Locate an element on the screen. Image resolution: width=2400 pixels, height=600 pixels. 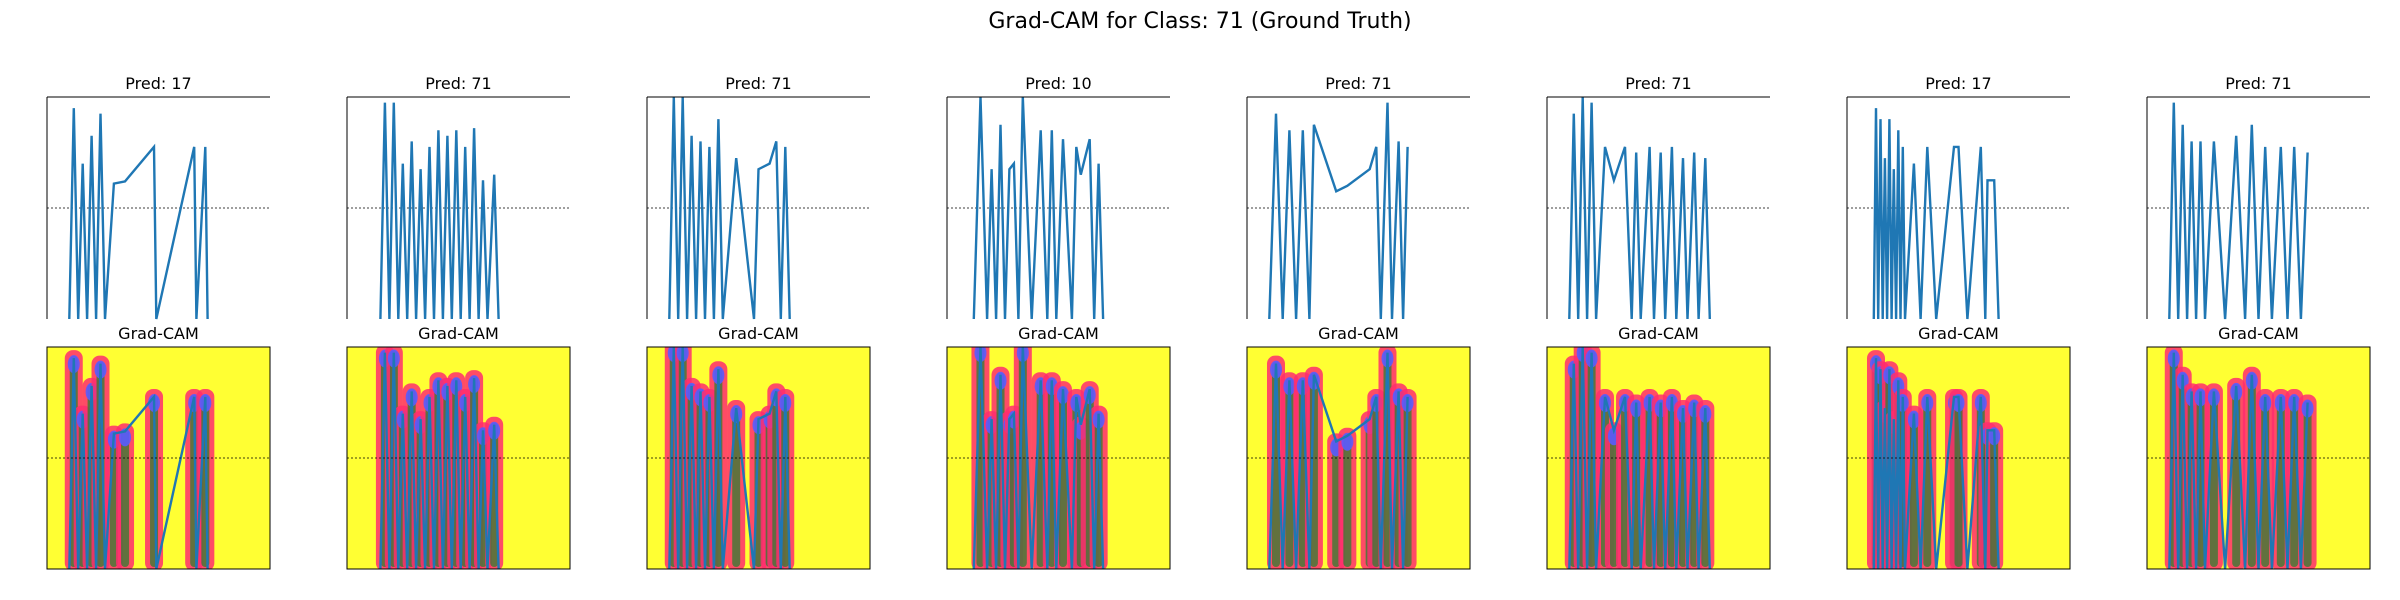
panel-6: Pred: 71 Grad-CAM is located at coordinates (1658, 322).